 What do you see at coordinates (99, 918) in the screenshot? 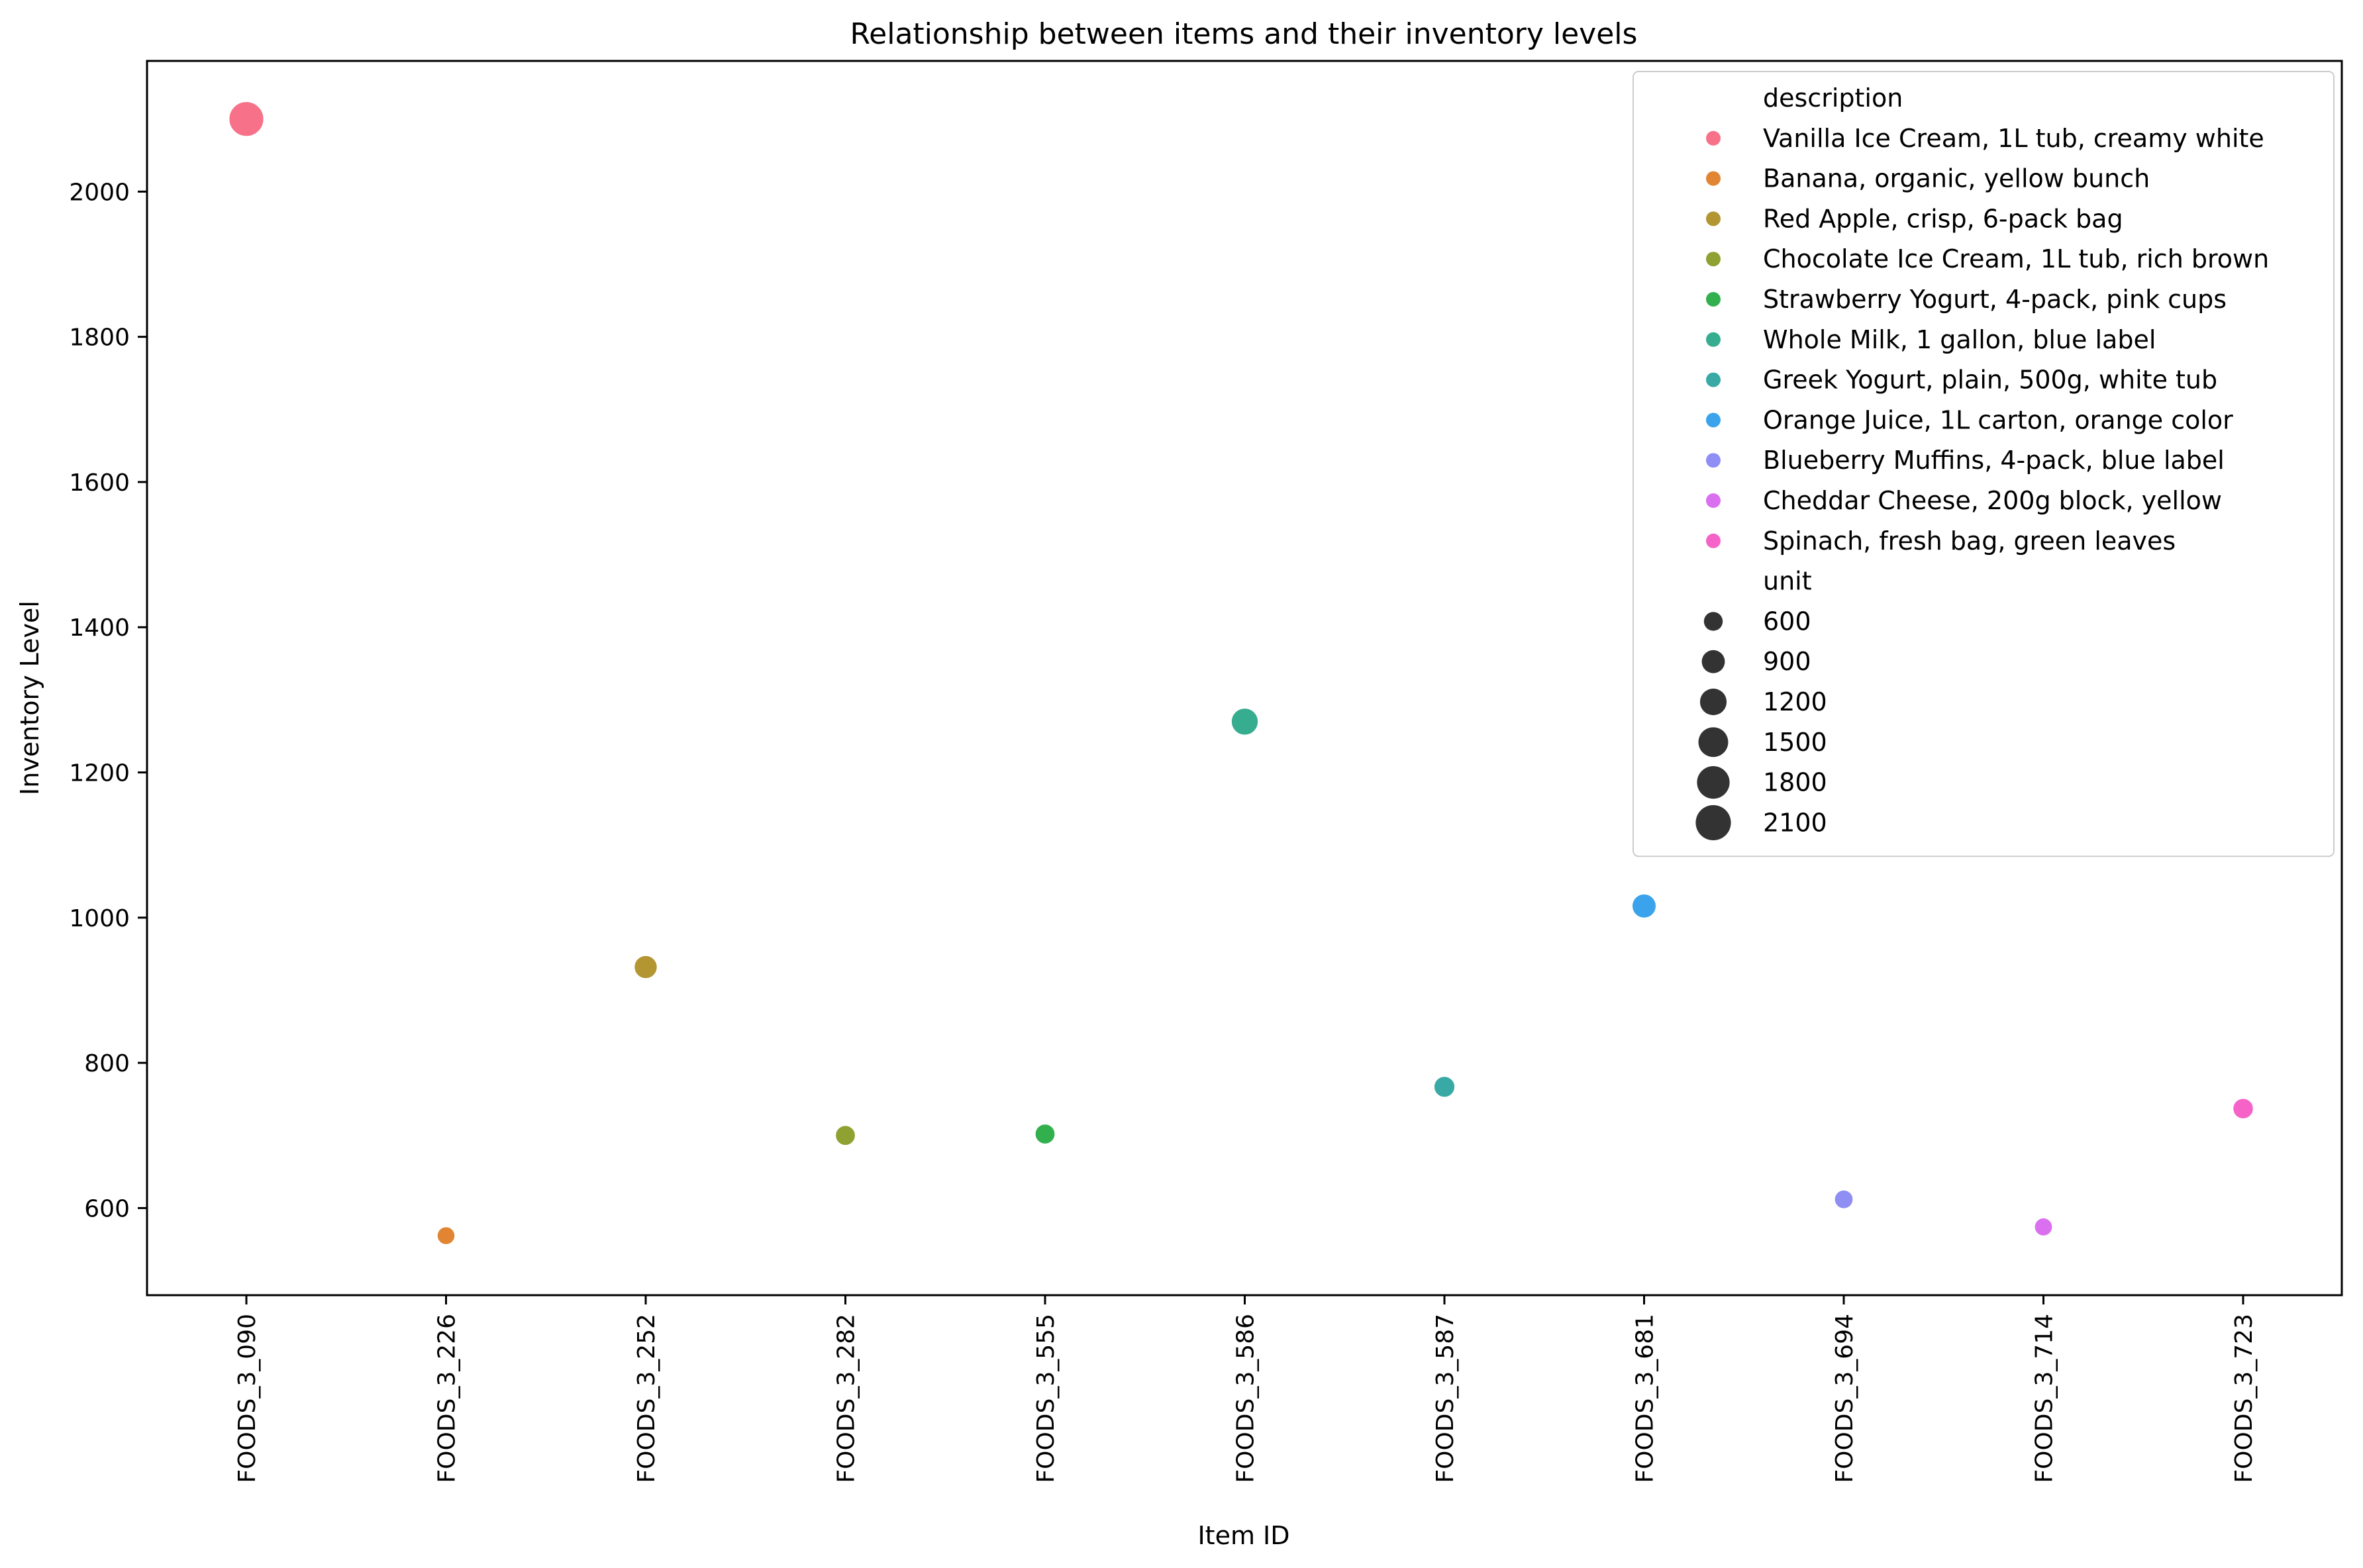
I see `y-tick-label: 1000` at bounding box center [99, 918].